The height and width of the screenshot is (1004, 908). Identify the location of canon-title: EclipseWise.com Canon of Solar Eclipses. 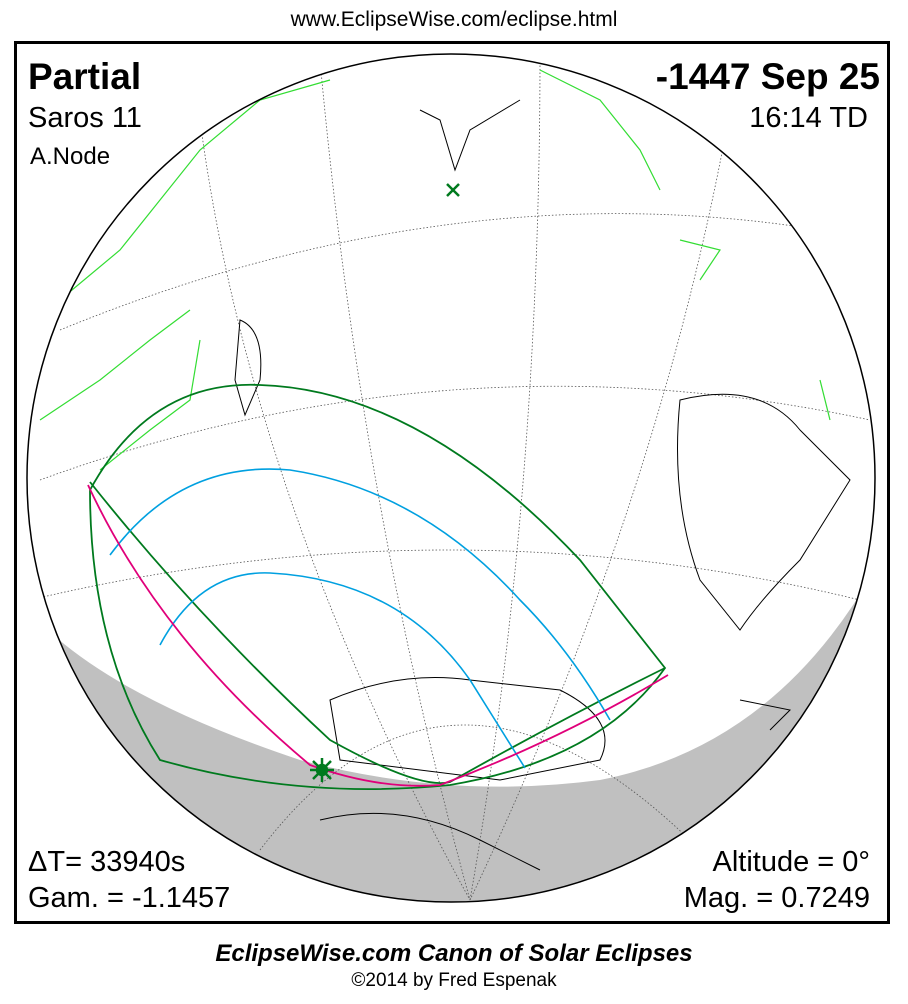
(454, 953).